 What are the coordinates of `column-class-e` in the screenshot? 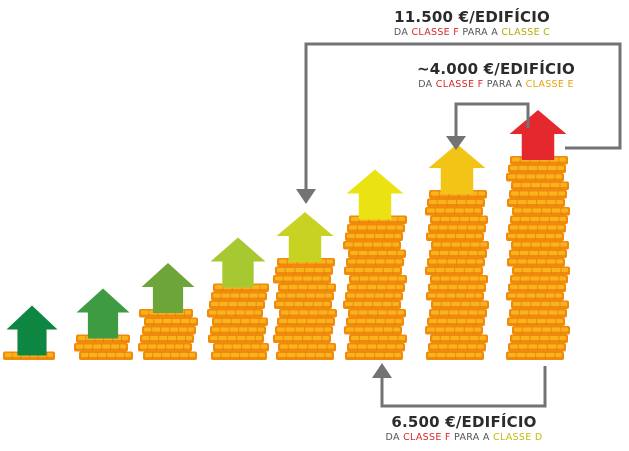 It's located at (168, 311).